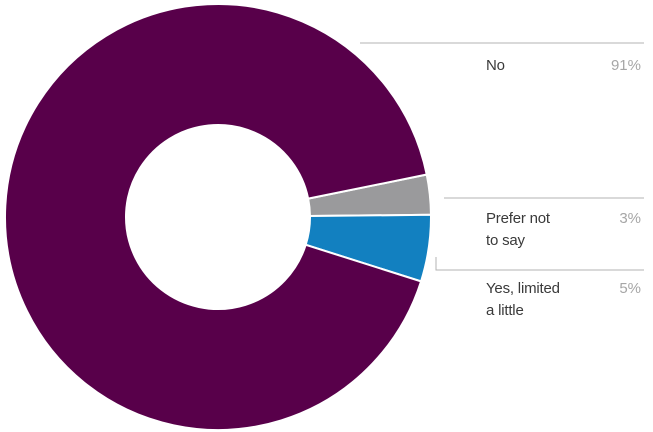 This screenshot has width=653, height=432. I want to click on leader-line-yes-limited-a-little, so click(539, 264).